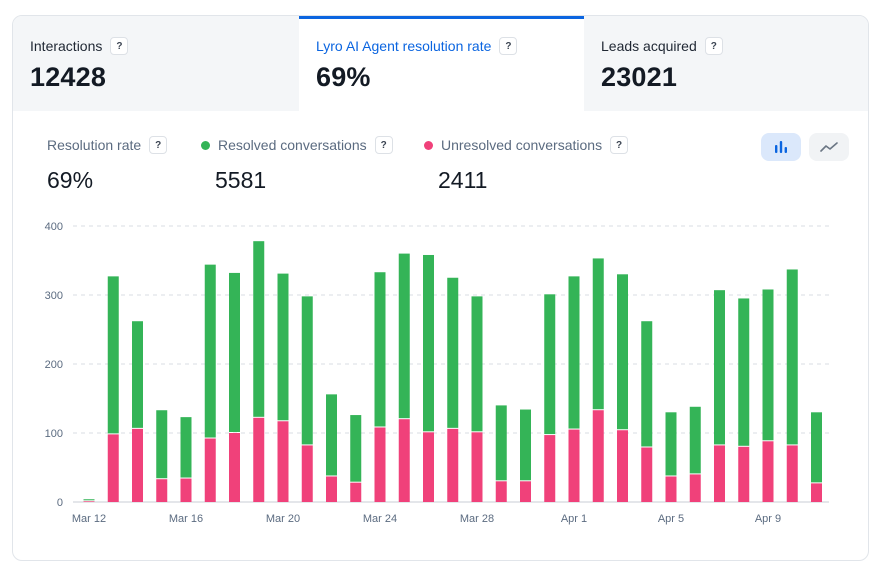  I want to click on y-tick-label: 0, so click(60, 503).